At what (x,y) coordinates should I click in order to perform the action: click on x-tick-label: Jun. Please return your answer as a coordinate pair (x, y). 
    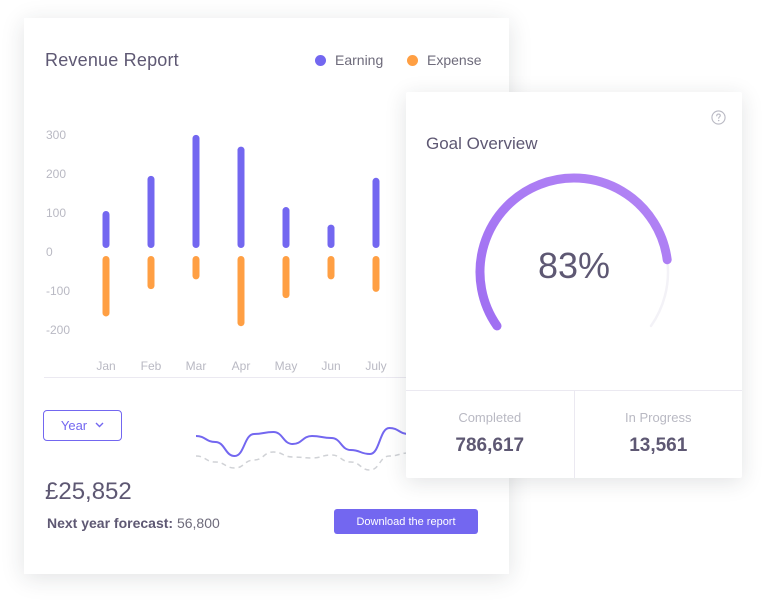
    Looking at the image, I should click on (330, 366).